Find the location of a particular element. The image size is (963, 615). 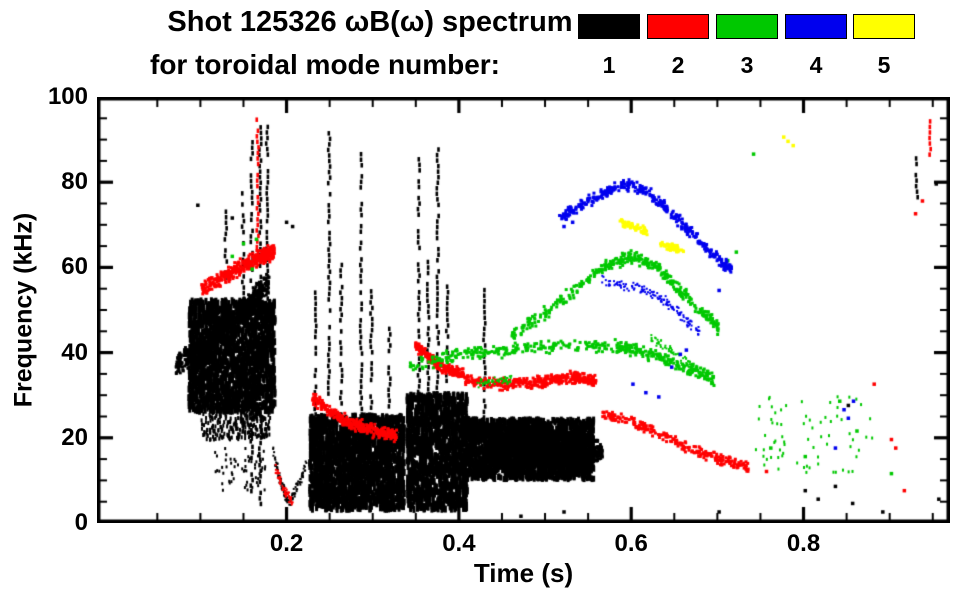

legend-swatch-n5 is located at coordinates (884, 26).